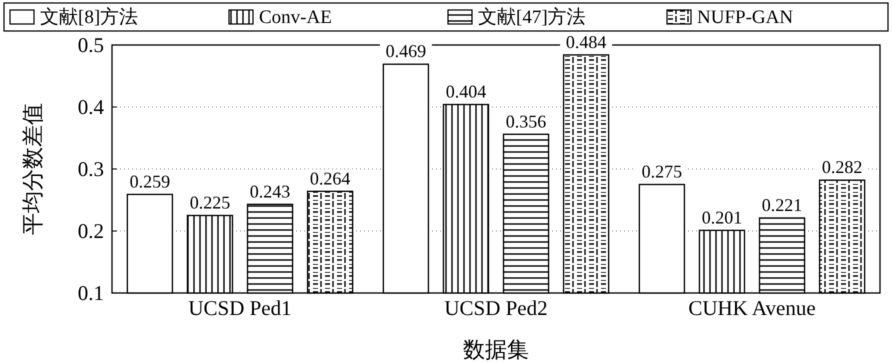 The height and width of the screenshot is (363, 892). Describe the element at coordinates (91, 45) in the screenshot. I see `y-tick-label: 0.5` at that location.